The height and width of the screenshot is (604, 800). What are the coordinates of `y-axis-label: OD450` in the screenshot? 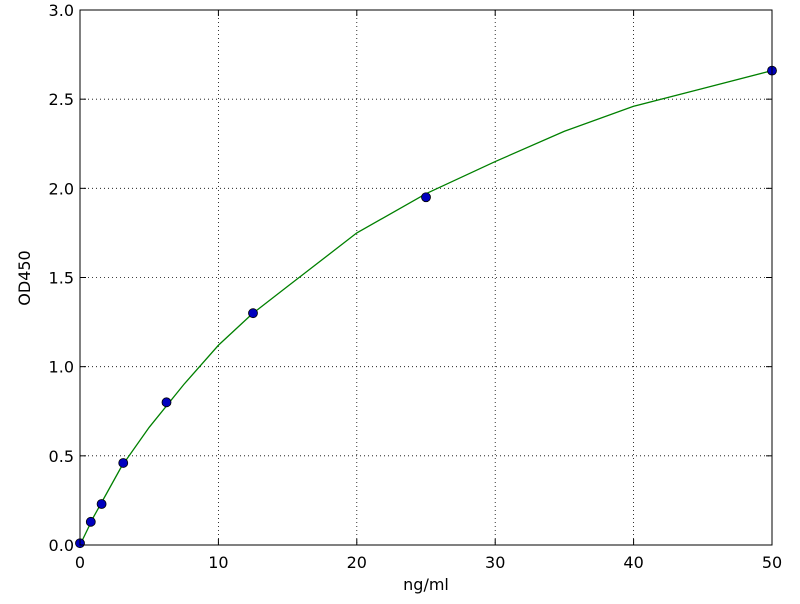 It's located at (24, 277).